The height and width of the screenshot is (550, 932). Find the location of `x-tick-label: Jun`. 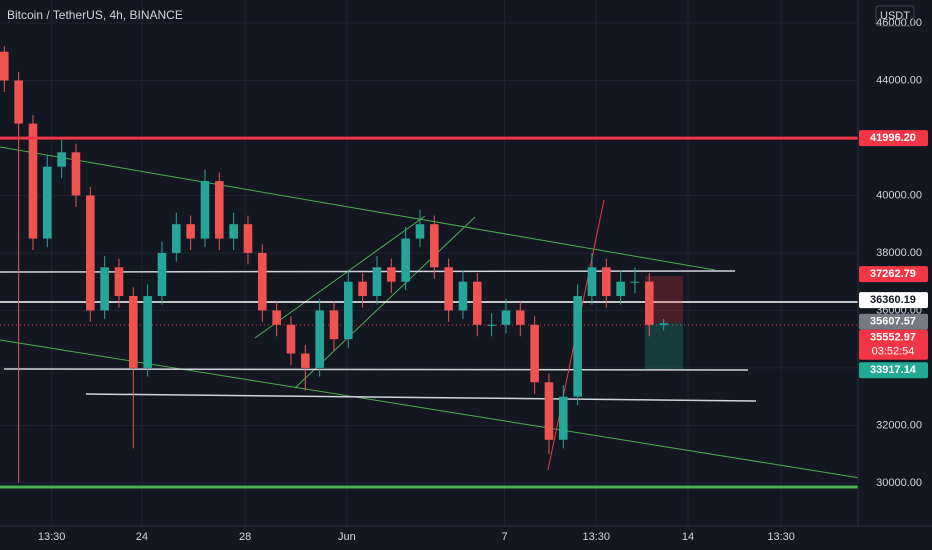

x-tick-label: Jun is located at coordinates (347, 537).